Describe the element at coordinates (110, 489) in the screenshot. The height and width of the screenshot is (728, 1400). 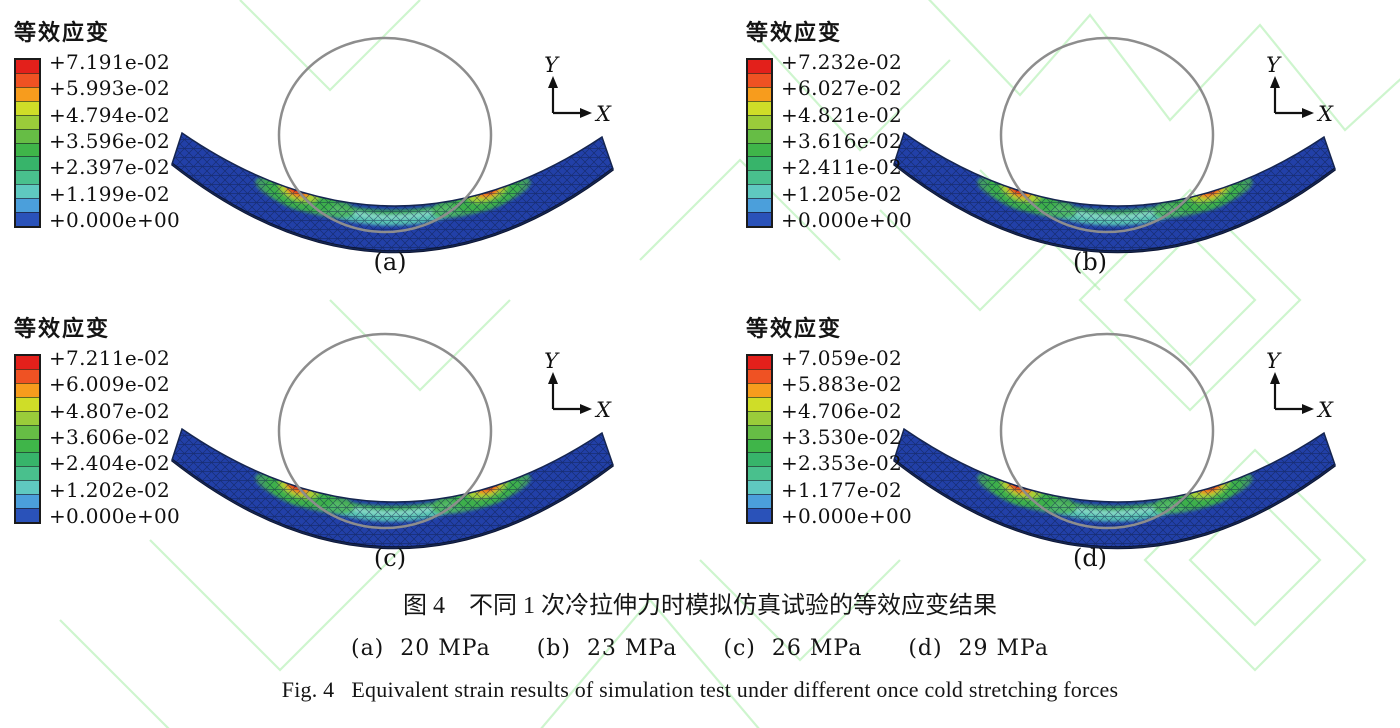
I see `legend-value: +1.202e-02` at that location.